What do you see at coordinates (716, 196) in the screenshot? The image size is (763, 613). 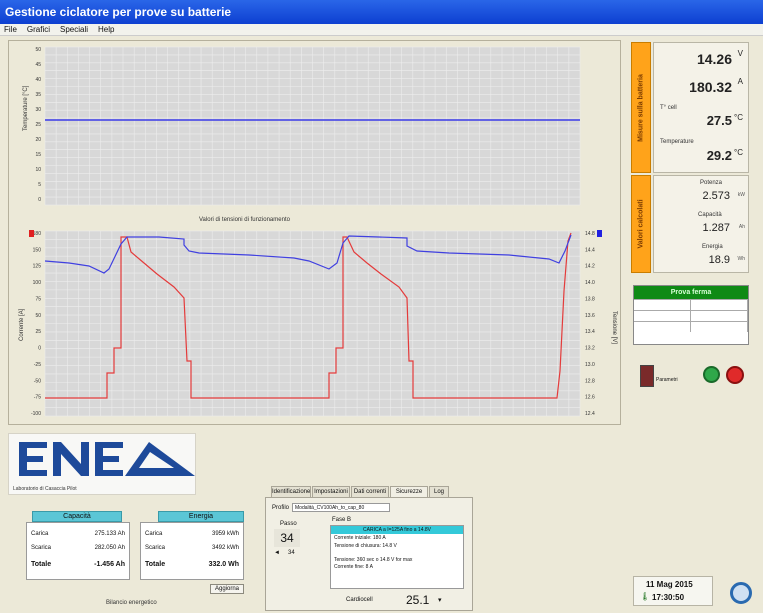 I see `power-value: 2.573` at bounding box center [716, 196].